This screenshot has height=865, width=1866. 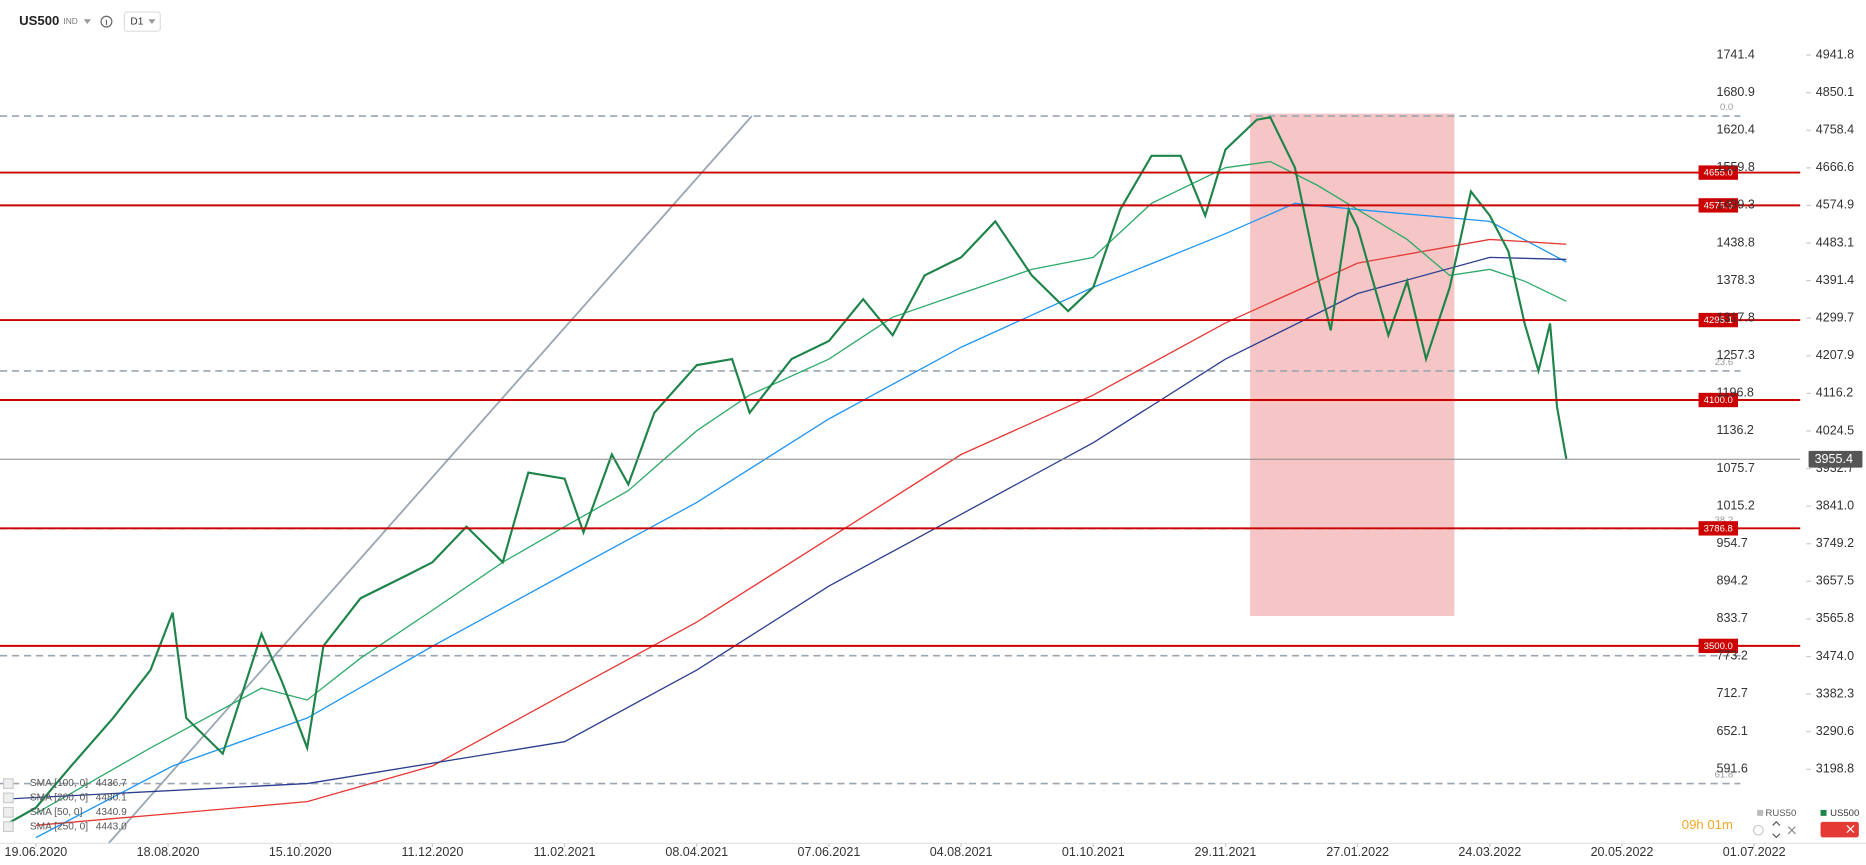 What do you see at coordinates (1731, 768) in the screenshot?
I see `y2-tick-label: 591.6` at bounding box center [1731, 768].